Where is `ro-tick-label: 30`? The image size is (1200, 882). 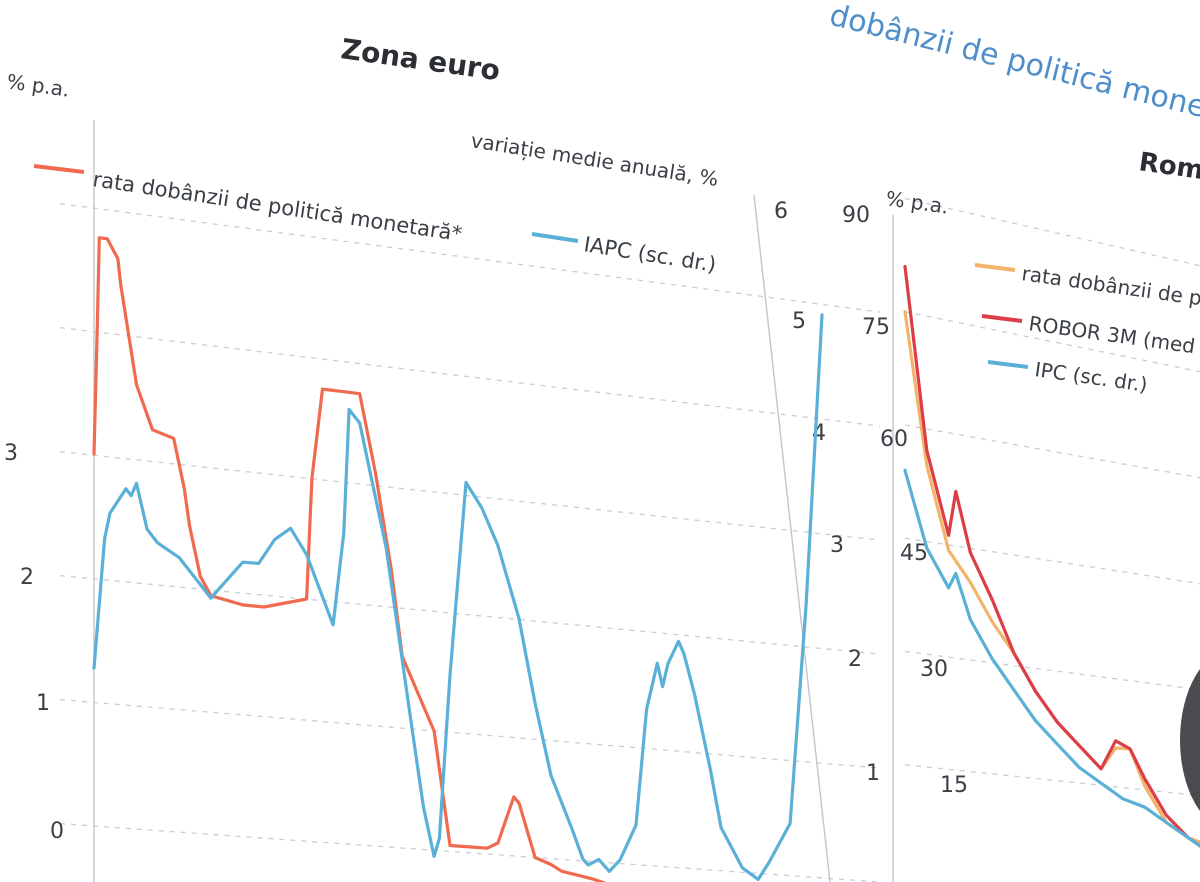
ro-tick-label: 30 is located at coordinates (934, 669).